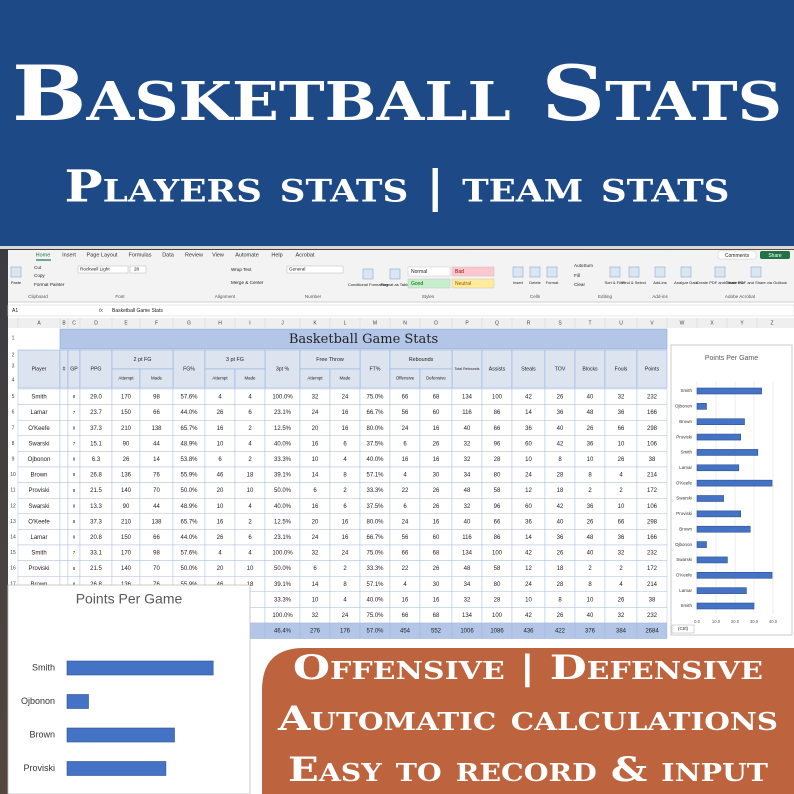  I want to click on ribbon-button: Delete, so click(535, 282).